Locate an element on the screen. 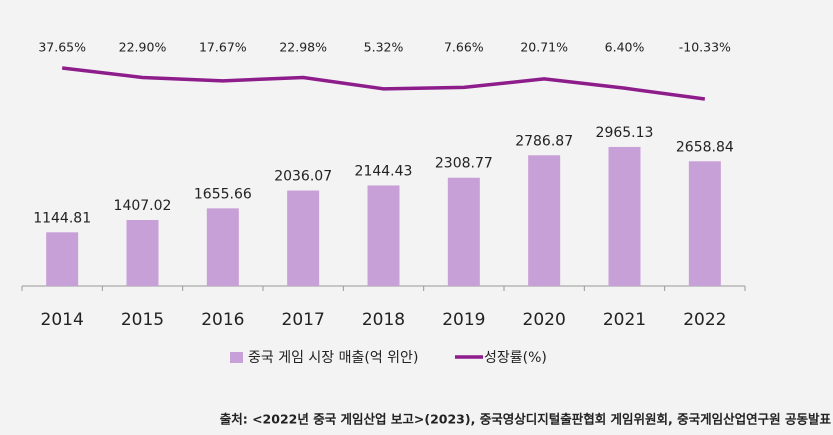  bar-value-label: 2658.84 is located at coordinates (705, 147).